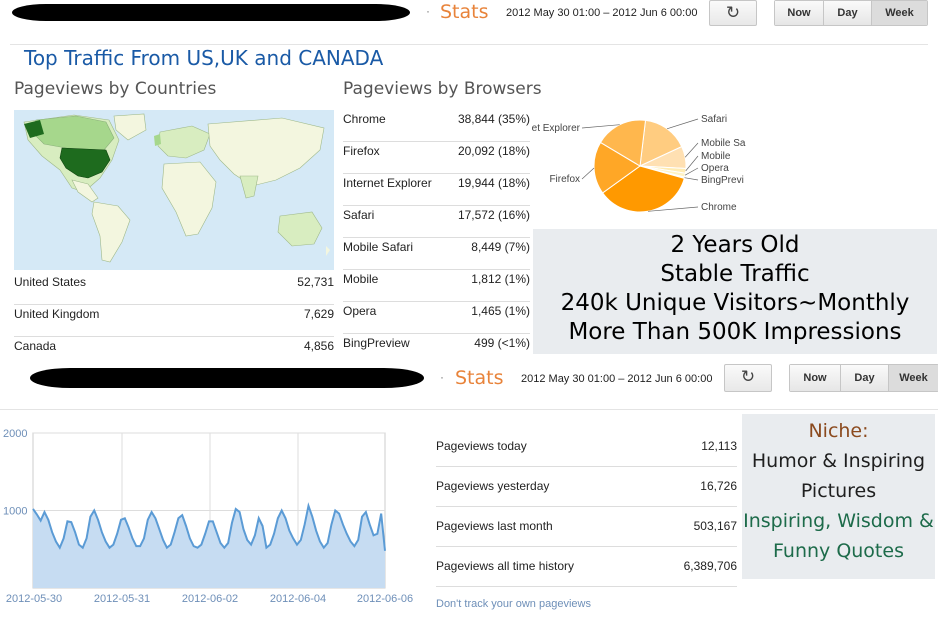 This screenshot has height=625, width=938. Describe the element at coordinates (209, 526) in the screenshot. I see `series-line` at that location.